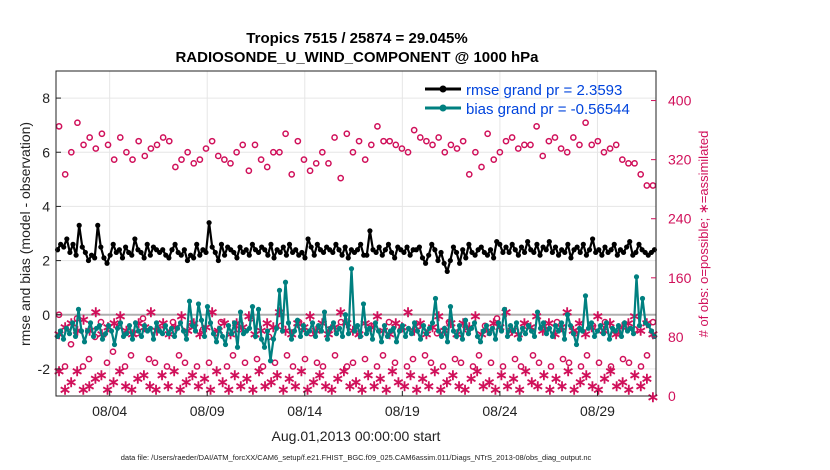 This screenshot has width=830, height=470. Describe the element at coordinates (109, 411) in the screenshot. I see `x-tick-label: 08/04` at that location.